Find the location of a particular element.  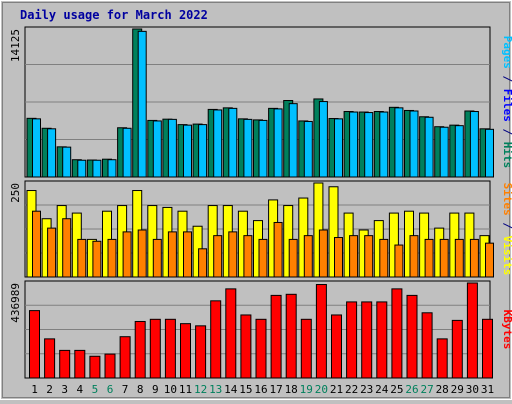

day-label-10: 10 is located at coordinates (170, 389).